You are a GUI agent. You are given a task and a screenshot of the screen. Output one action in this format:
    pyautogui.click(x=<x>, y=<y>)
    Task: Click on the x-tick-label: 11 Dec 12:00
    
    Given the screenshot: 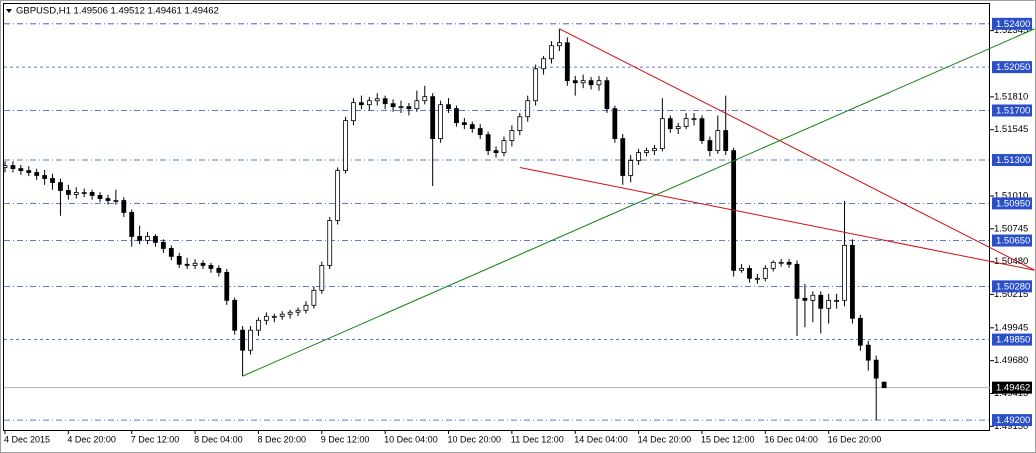 What is the action you would take?
    pyautogui.click(x=537, y=439)
    